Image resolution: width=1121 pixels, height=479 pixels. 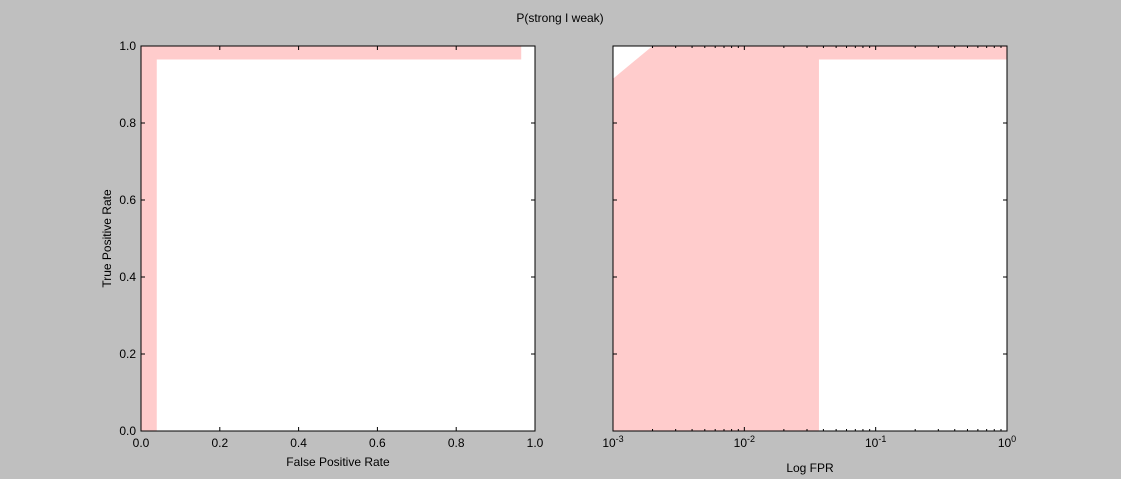 What do you see at coordinates (127, 431) in the screenshot?
I see `y-tick-label: 0.0` at bounding box center [127, 431].